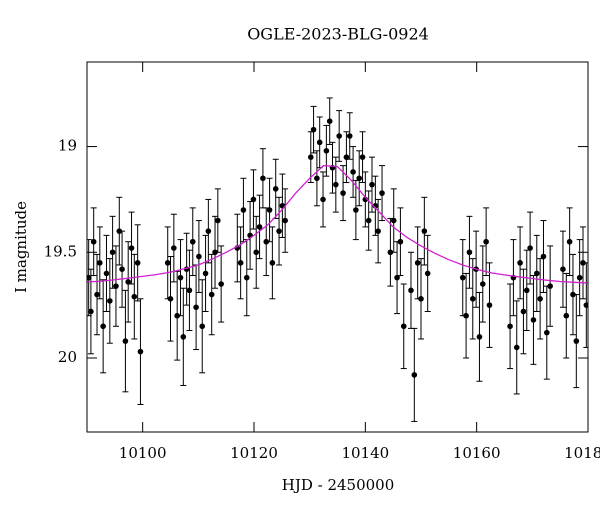 This screenshot has width=600, height=512. Describe the element at coordinates (582, 453) in the screenshot. I see `x-tick-label: 10180` at that location.